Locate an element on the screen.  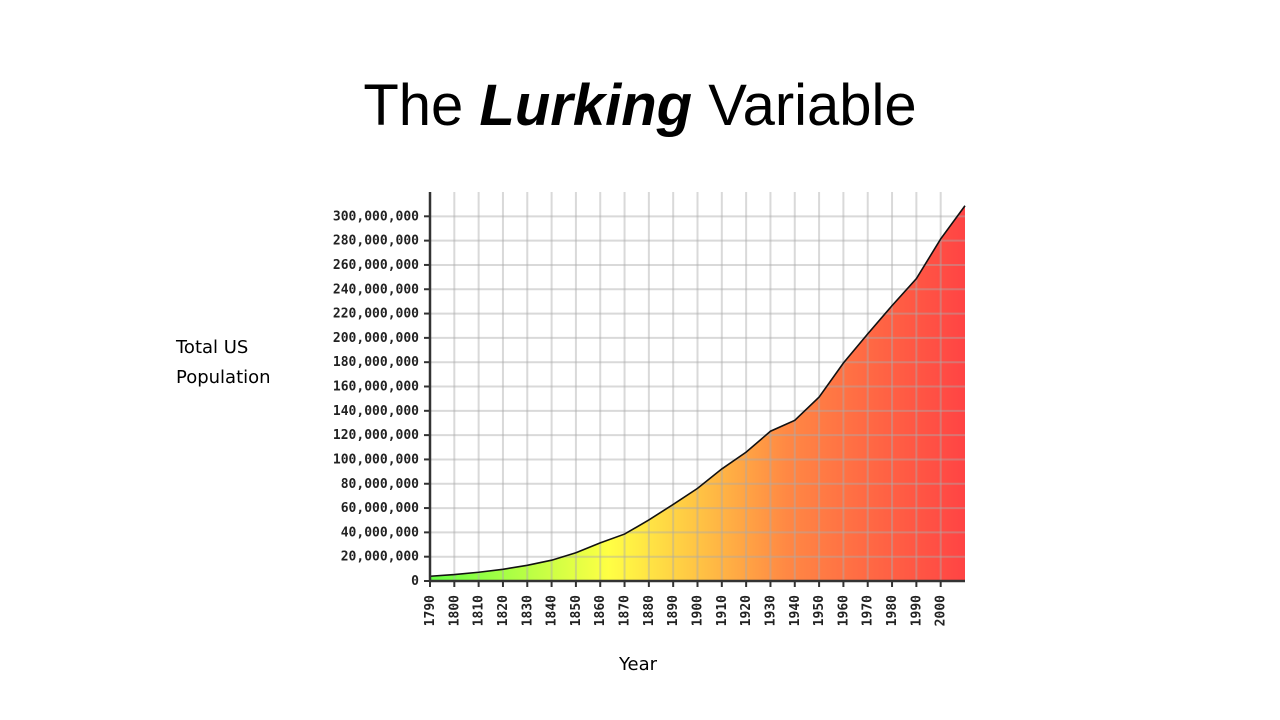
x-tick-label: 1830 is located at coordinates (527, 610).